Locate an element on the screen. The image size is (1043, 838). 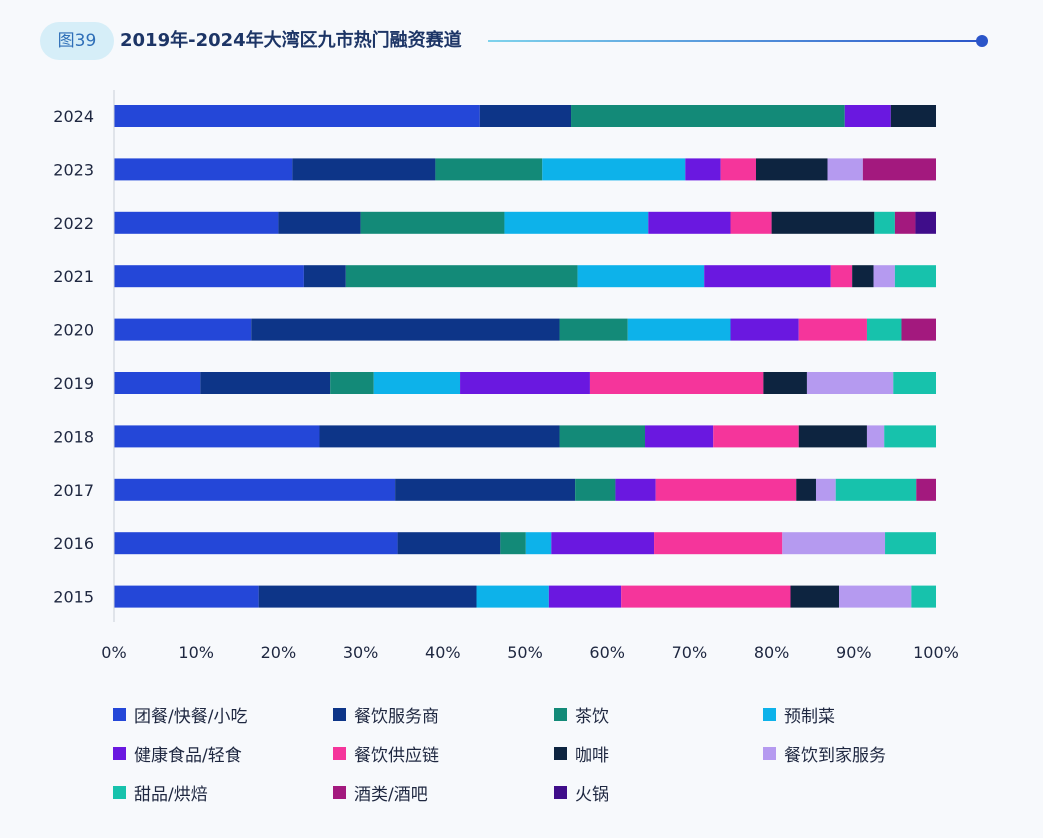
y-tick-label: 2021 is located at coordinates (73, 276).